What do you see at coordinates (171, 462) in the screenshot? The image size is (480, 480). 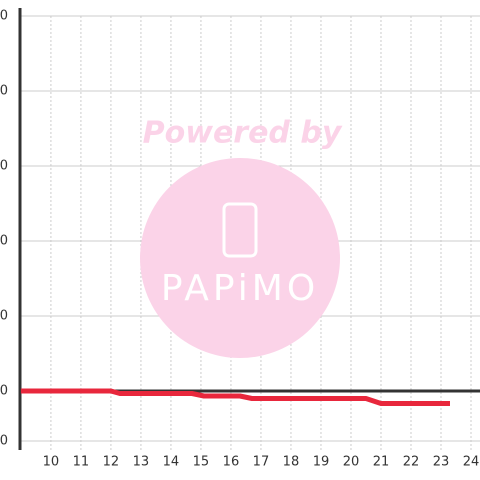 I see `x-tick-label: 14` at bounding box center [171, 462].